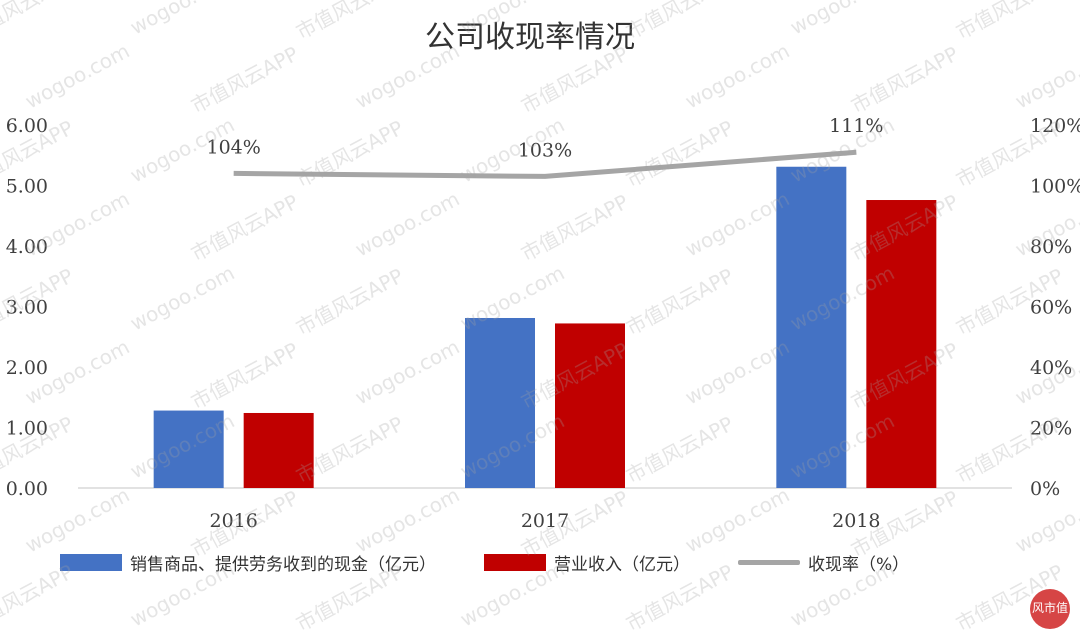 The height and width of the screenshot is (637, 1080). I want to click on right-tick-label: 0%, so click(1045, 489).